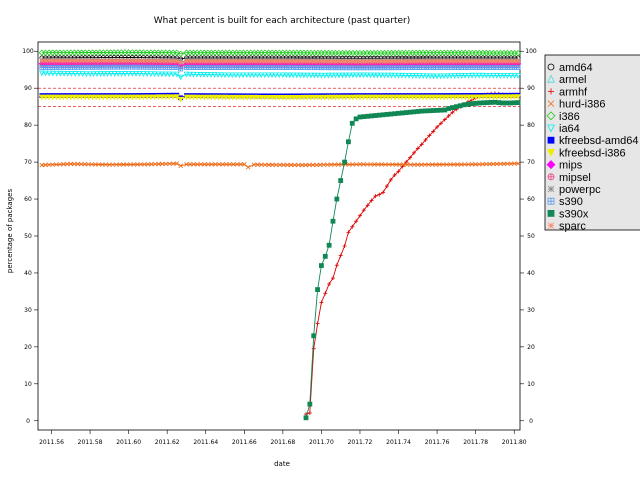 The height and width of the screenshot is (480, 640). I want to click on y-tick-label-left: 90, so click(28, 88).